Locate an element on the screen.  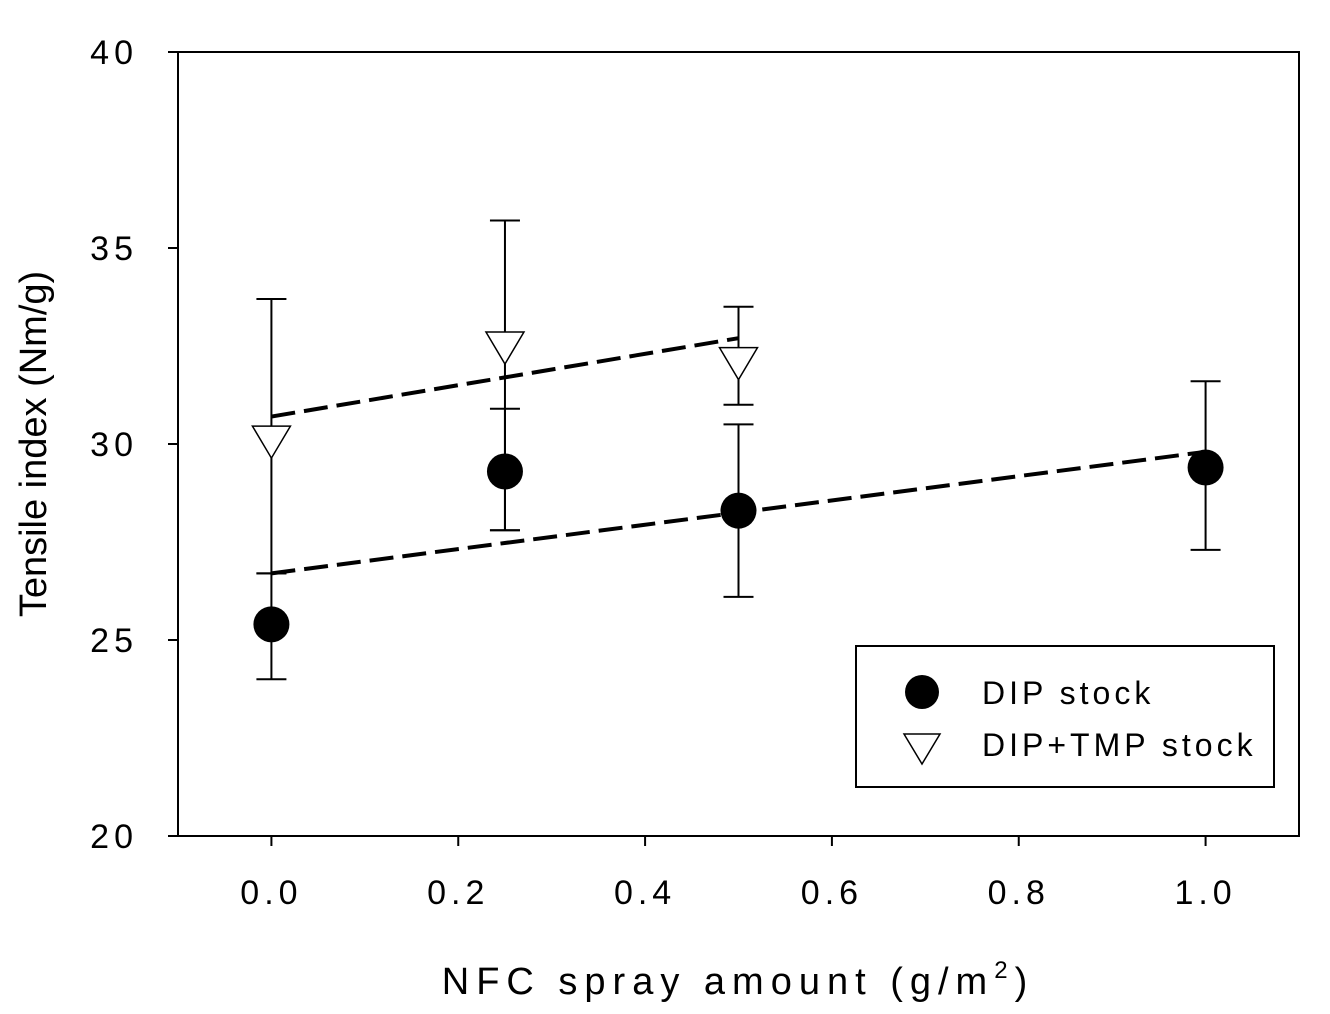
x-axis-title: NFC spray amount (g/m2) is located at coordinates (738, 980).